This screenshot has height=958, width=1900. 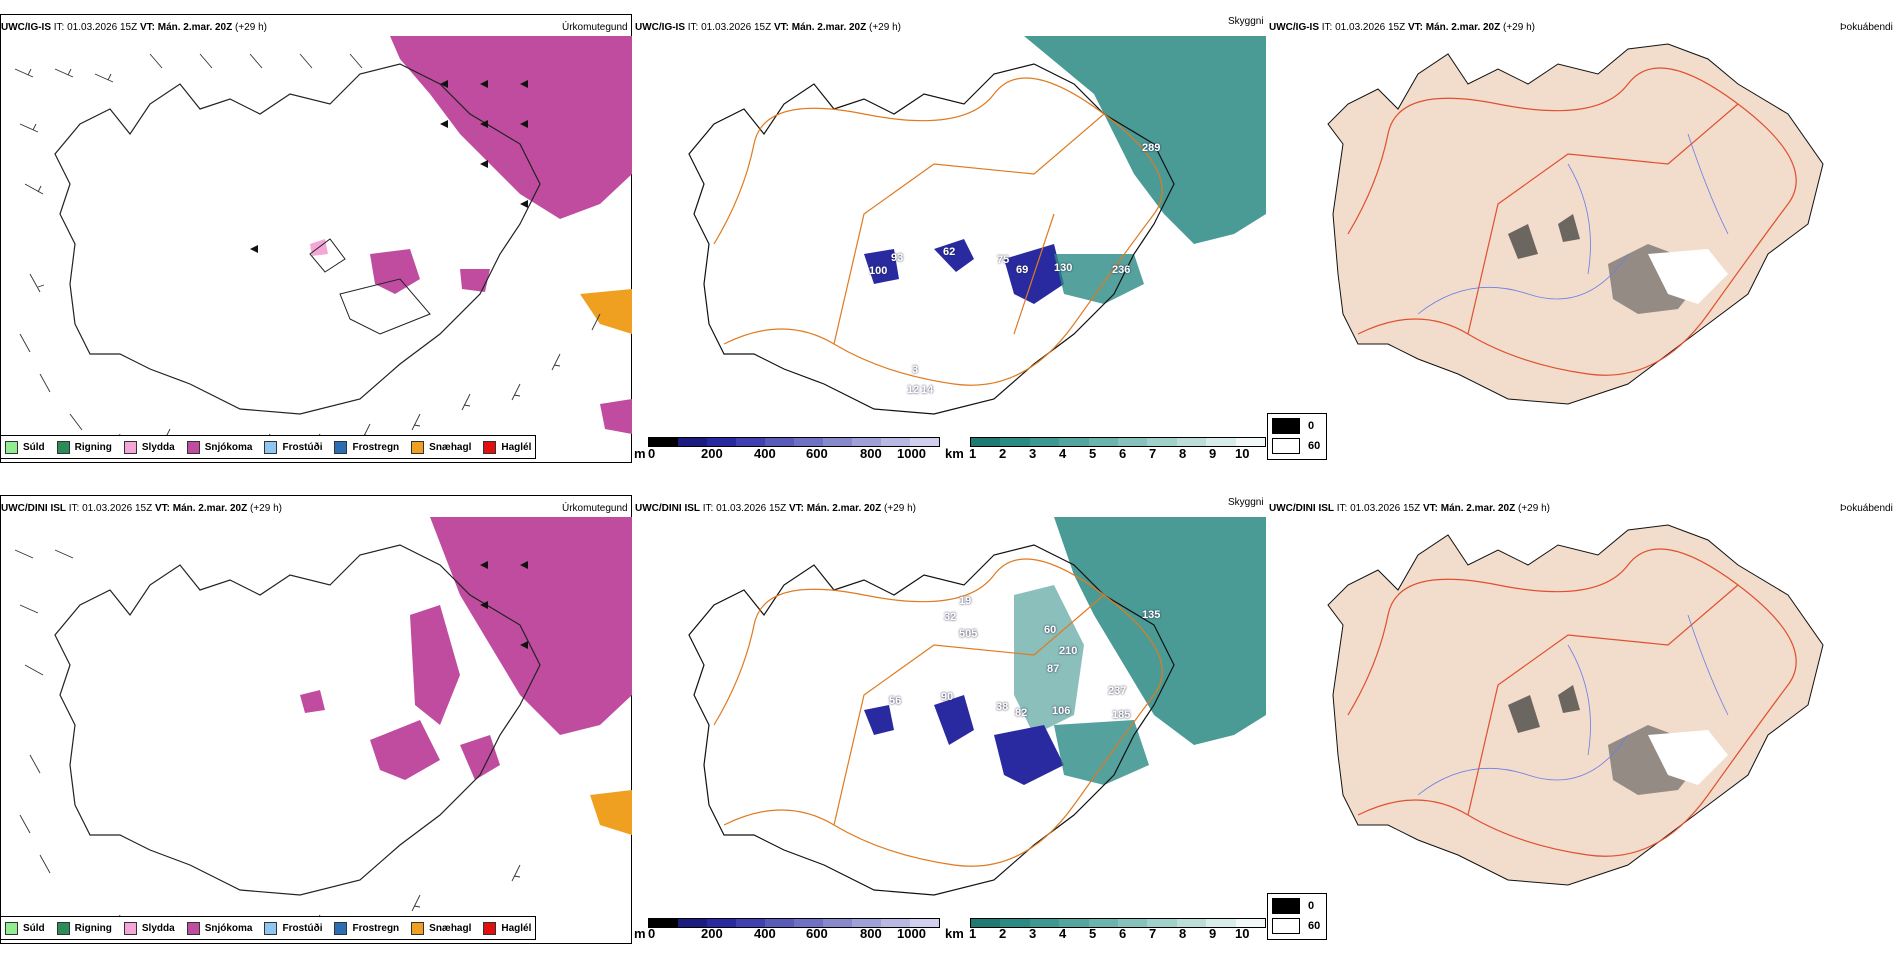 What do you see at coordinates (1021, 713) in the screenshot?
I see `ceiling-value: 82` at bounding box center [1021, 713].